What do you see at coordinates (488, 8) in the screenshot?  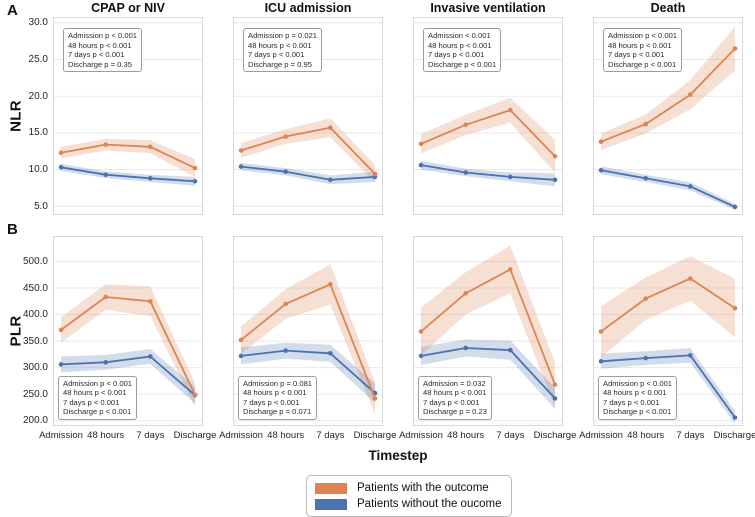 I see `column-title-ventilation: Invasive ventilation` at bounding box center [488, 8].